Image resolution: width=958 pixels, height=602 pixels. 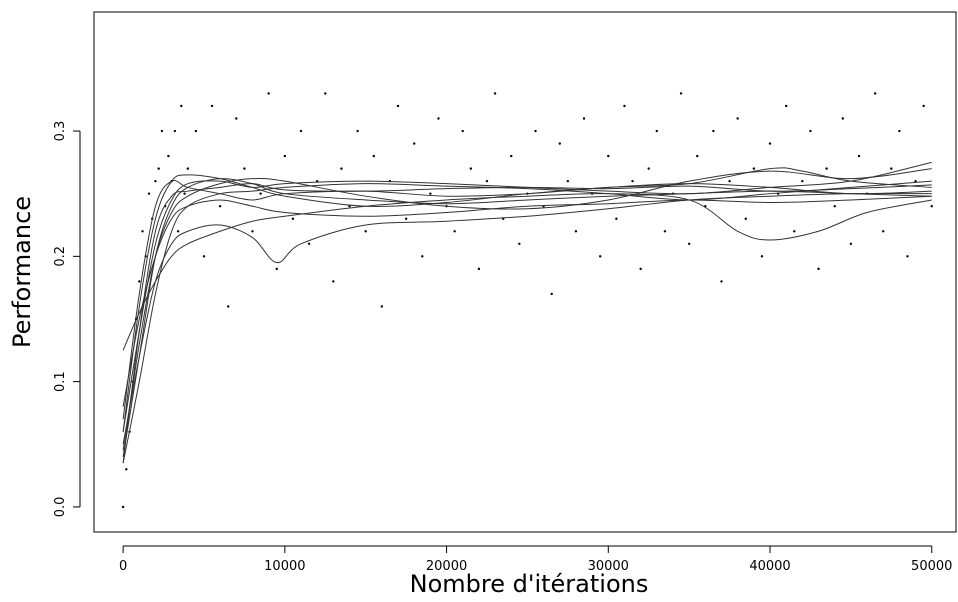 What do you see at coordinates (529, 584) in the screenshot?
I see `x-axis-title: Nombre d'itérations` at bounding box center [529, 584].